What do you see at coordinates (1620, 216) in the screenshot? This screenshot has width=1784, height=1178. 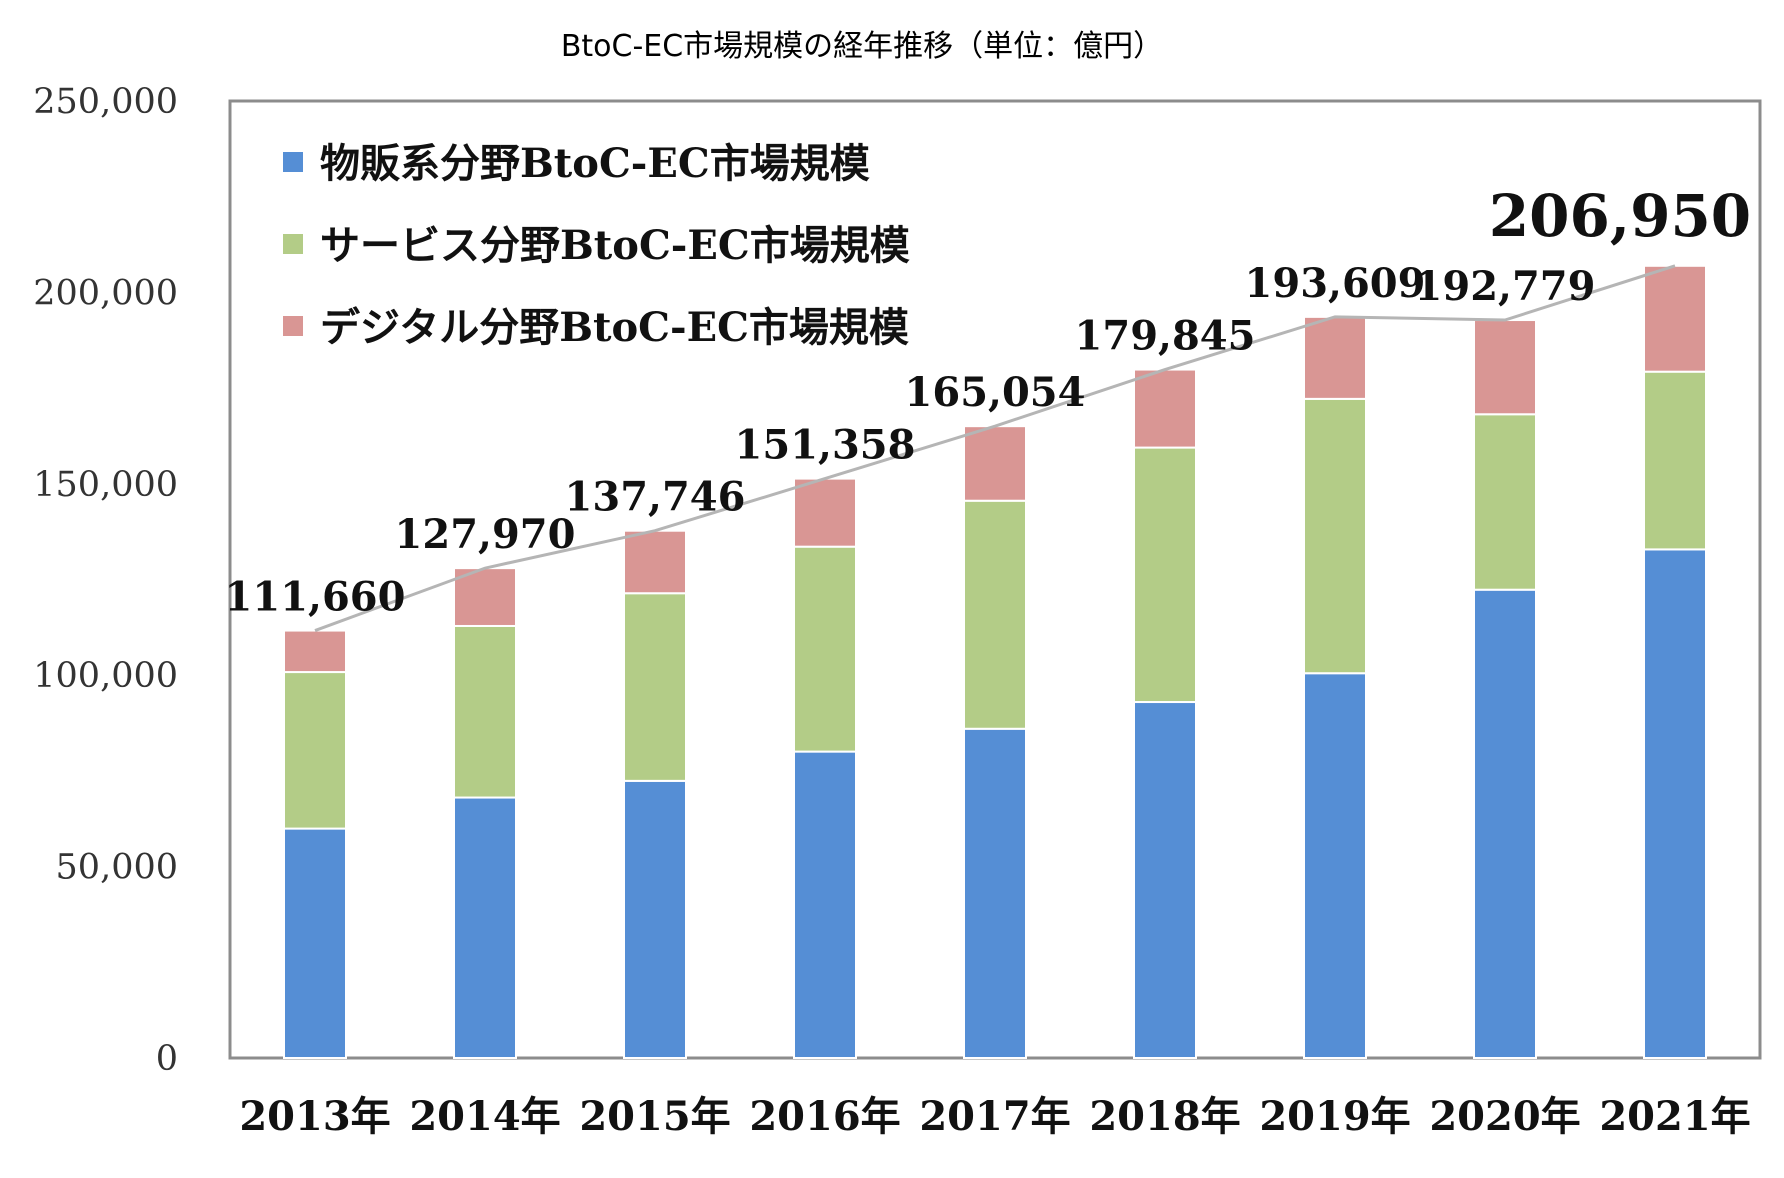 I see `total-label: 206,950` at bounding box center [1620, 216].